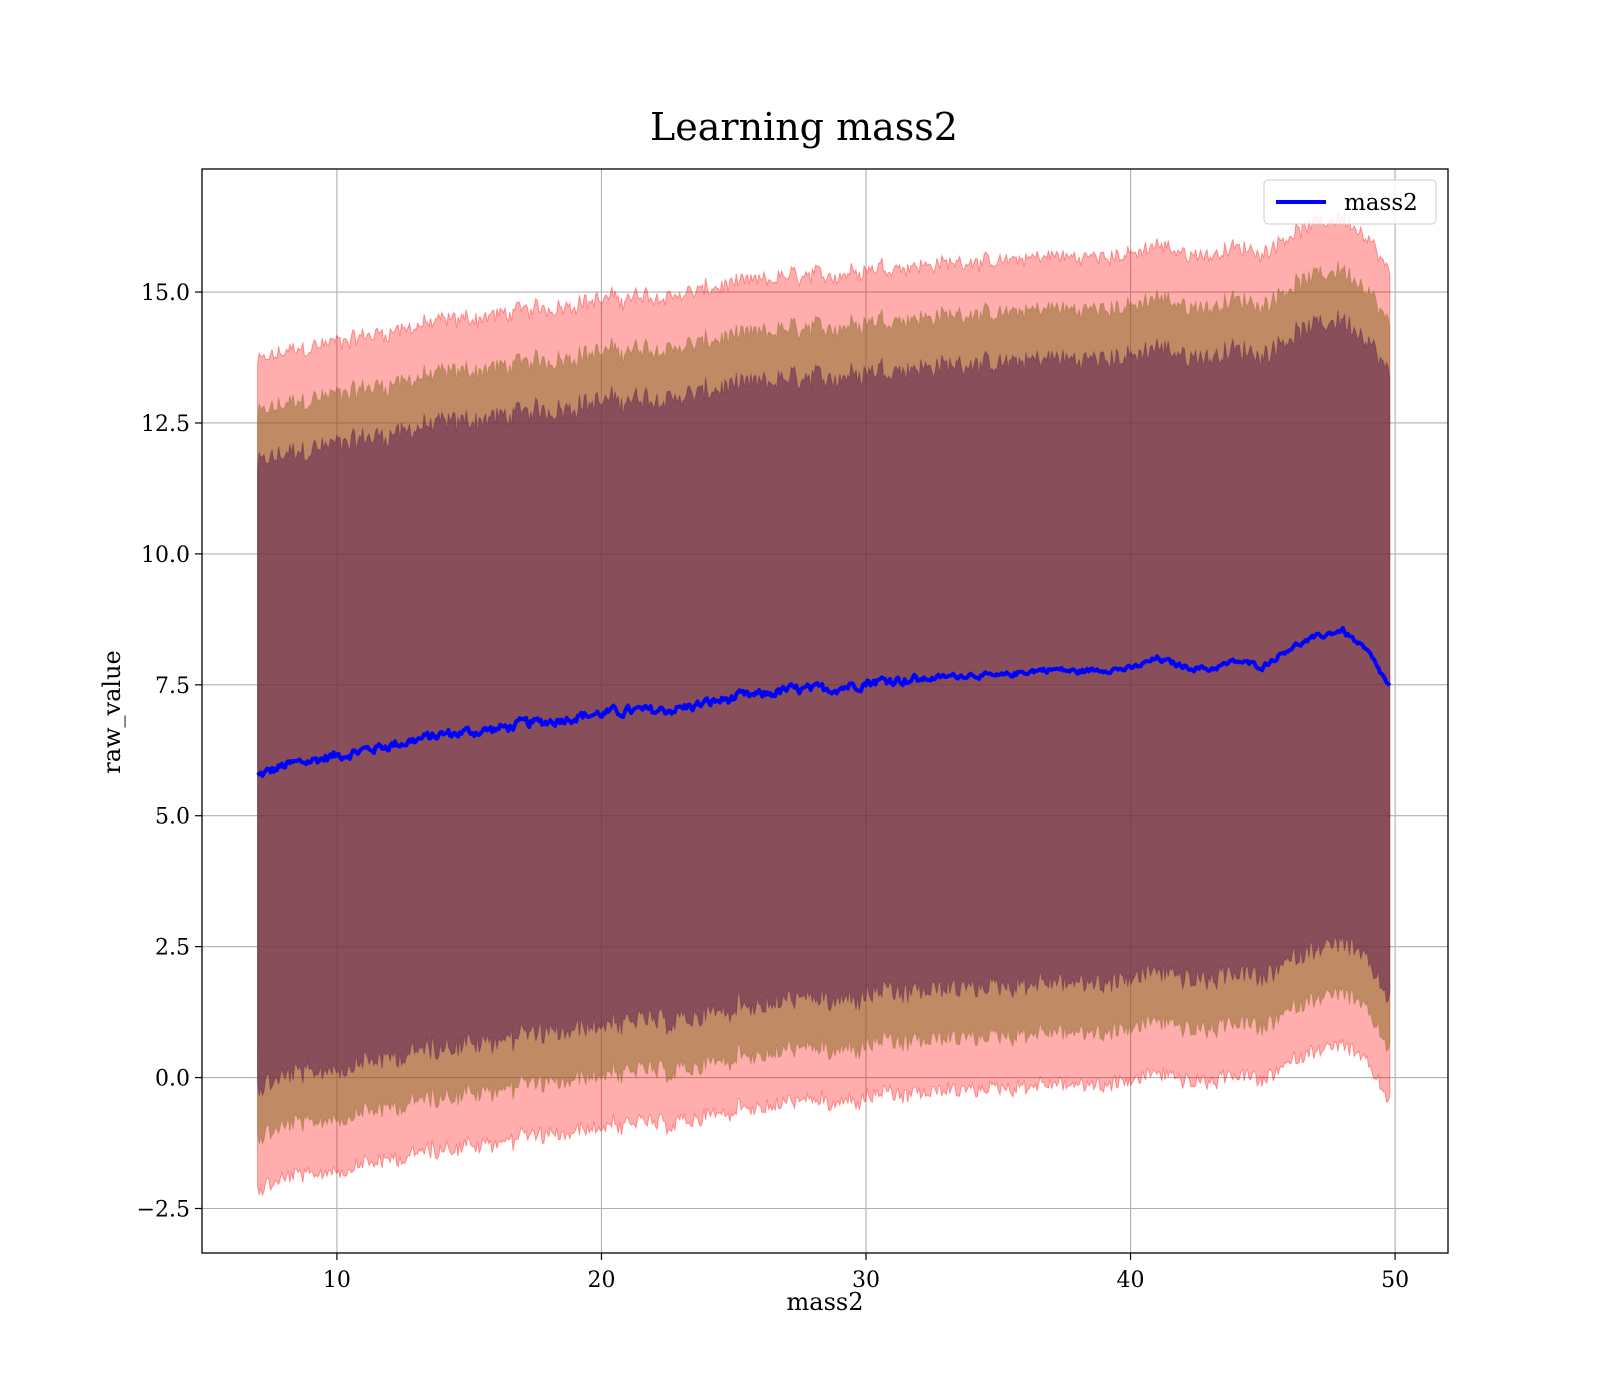 The height and width of the screenshot is (1400, 1600). I want to click on chart-title: Learning mass2, so click(804, 127).